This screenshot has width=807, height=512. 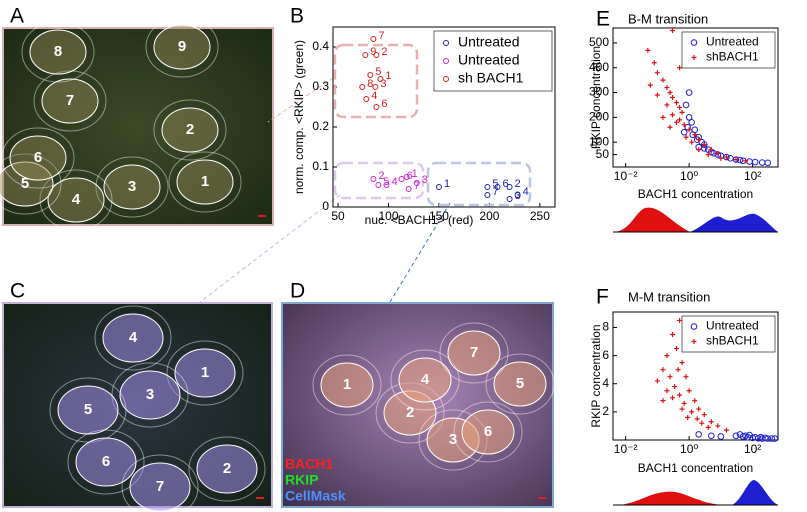 I want to click on y-axis-label: norm. comp. <RKIP> (green), so click(x=299, y=117).